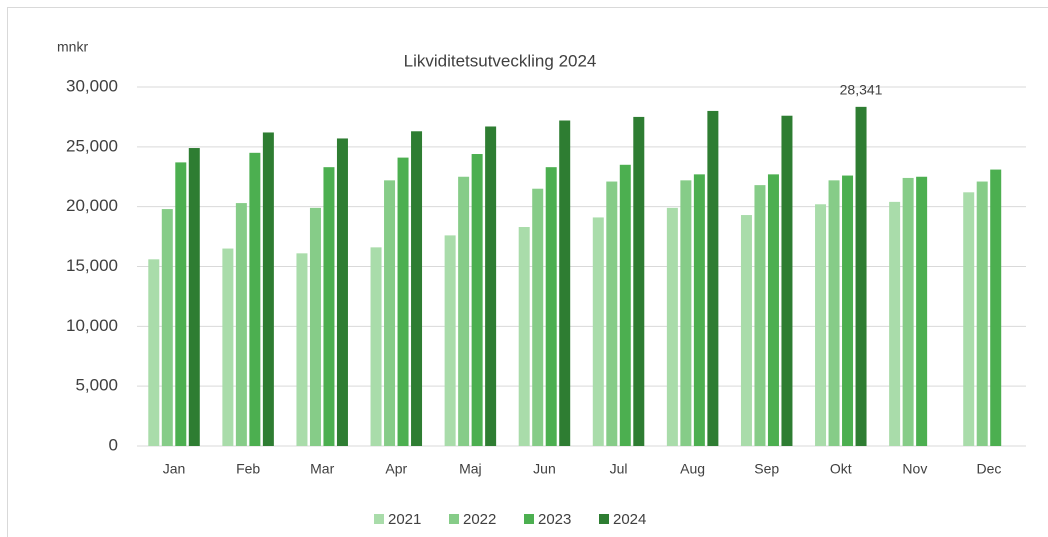 The height and width of the screenshot is (537, 1048). Describe the element at coordinates (92, 205) in the screenshot. I see `y-tick-label: 20,000` at that location.